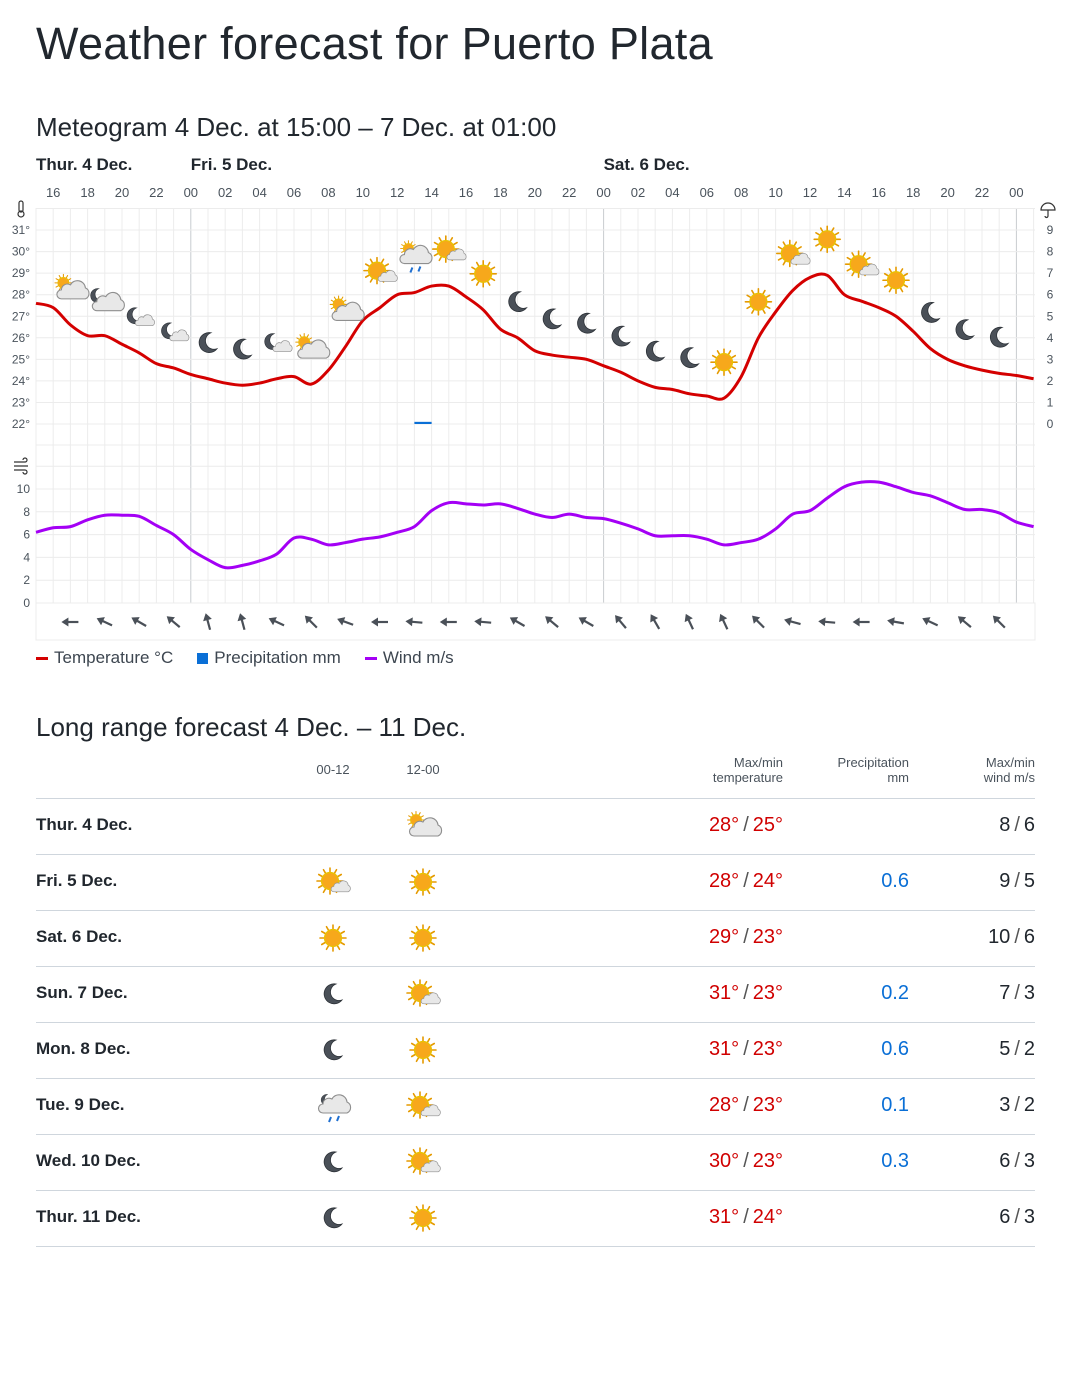 This screenshot has height=1379, width=1080. I want to click on temperature-tick-label: 22°, so click(21, 424).